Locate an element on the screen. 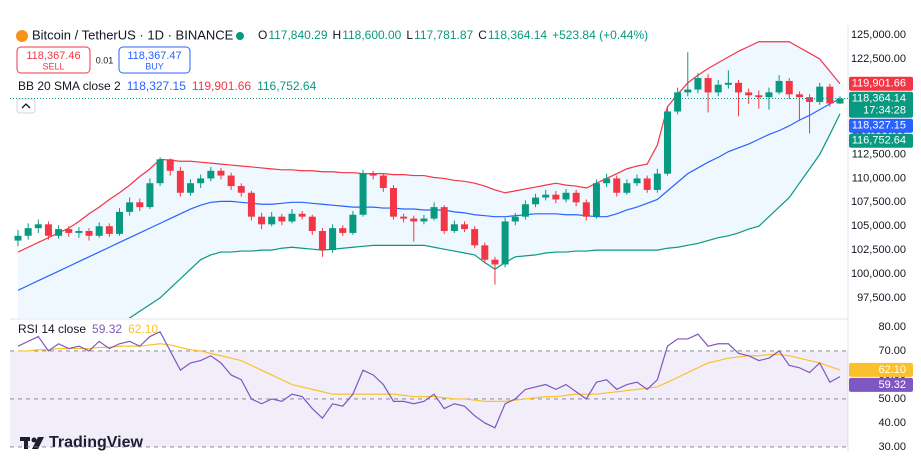 This screenshot has height=463, width=921. market-status-dot is located at coordinates (240, 36).